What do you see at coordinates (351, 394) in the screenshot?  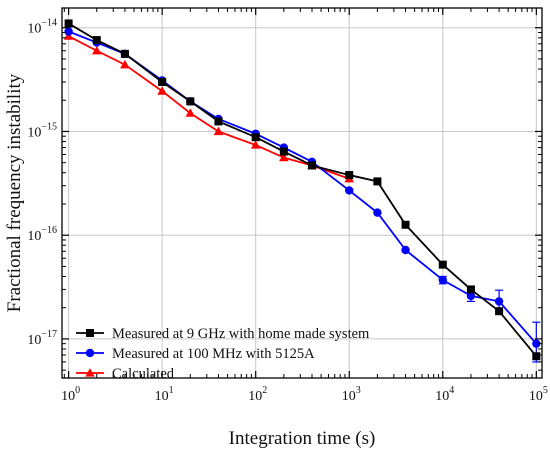 I see `x-tick-label: 10³` at bounding box center [351, 394].